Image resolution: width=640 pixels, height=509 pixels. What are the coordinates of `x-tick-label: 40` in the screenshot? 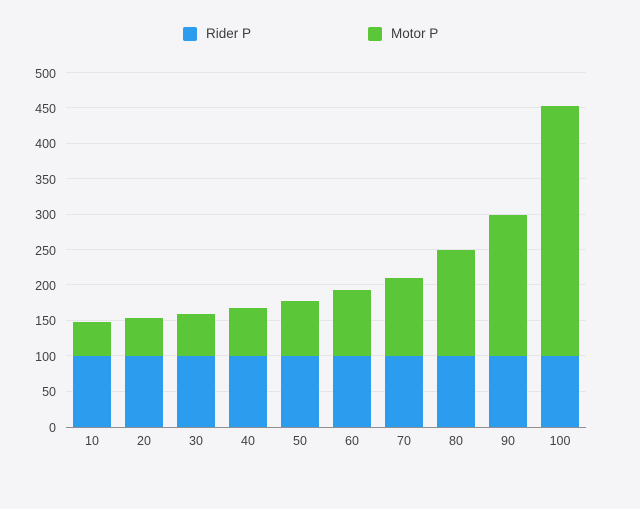 It's located at (248, 441).